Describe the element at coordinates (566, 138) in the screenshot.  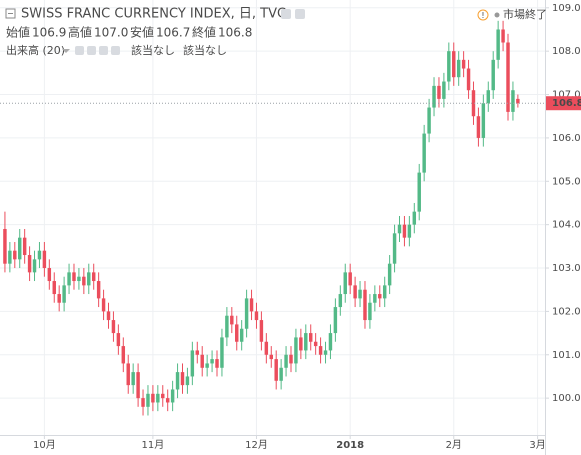
I see `y-tick-label: 106.0` at that location.